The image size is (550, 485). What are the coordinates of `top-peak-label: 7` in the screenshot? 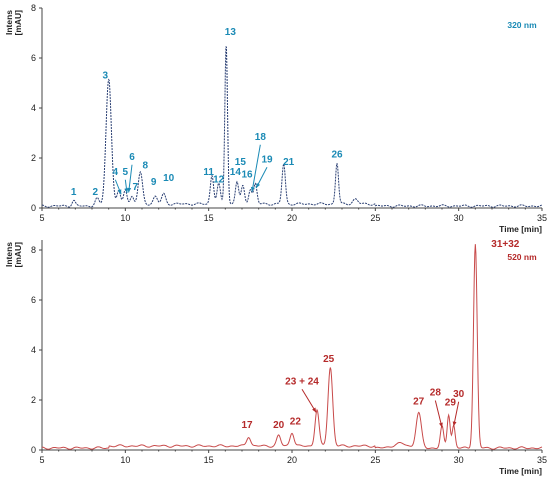 It's located at (136, 187).